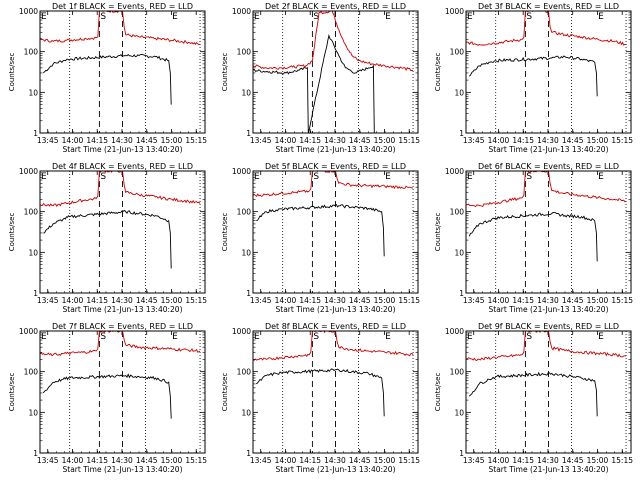  Describe the element at coordinates (122, 166) in the screenshot. I see `chart-title: Det 4f BLACK = Events, RED = LLD` at that location.